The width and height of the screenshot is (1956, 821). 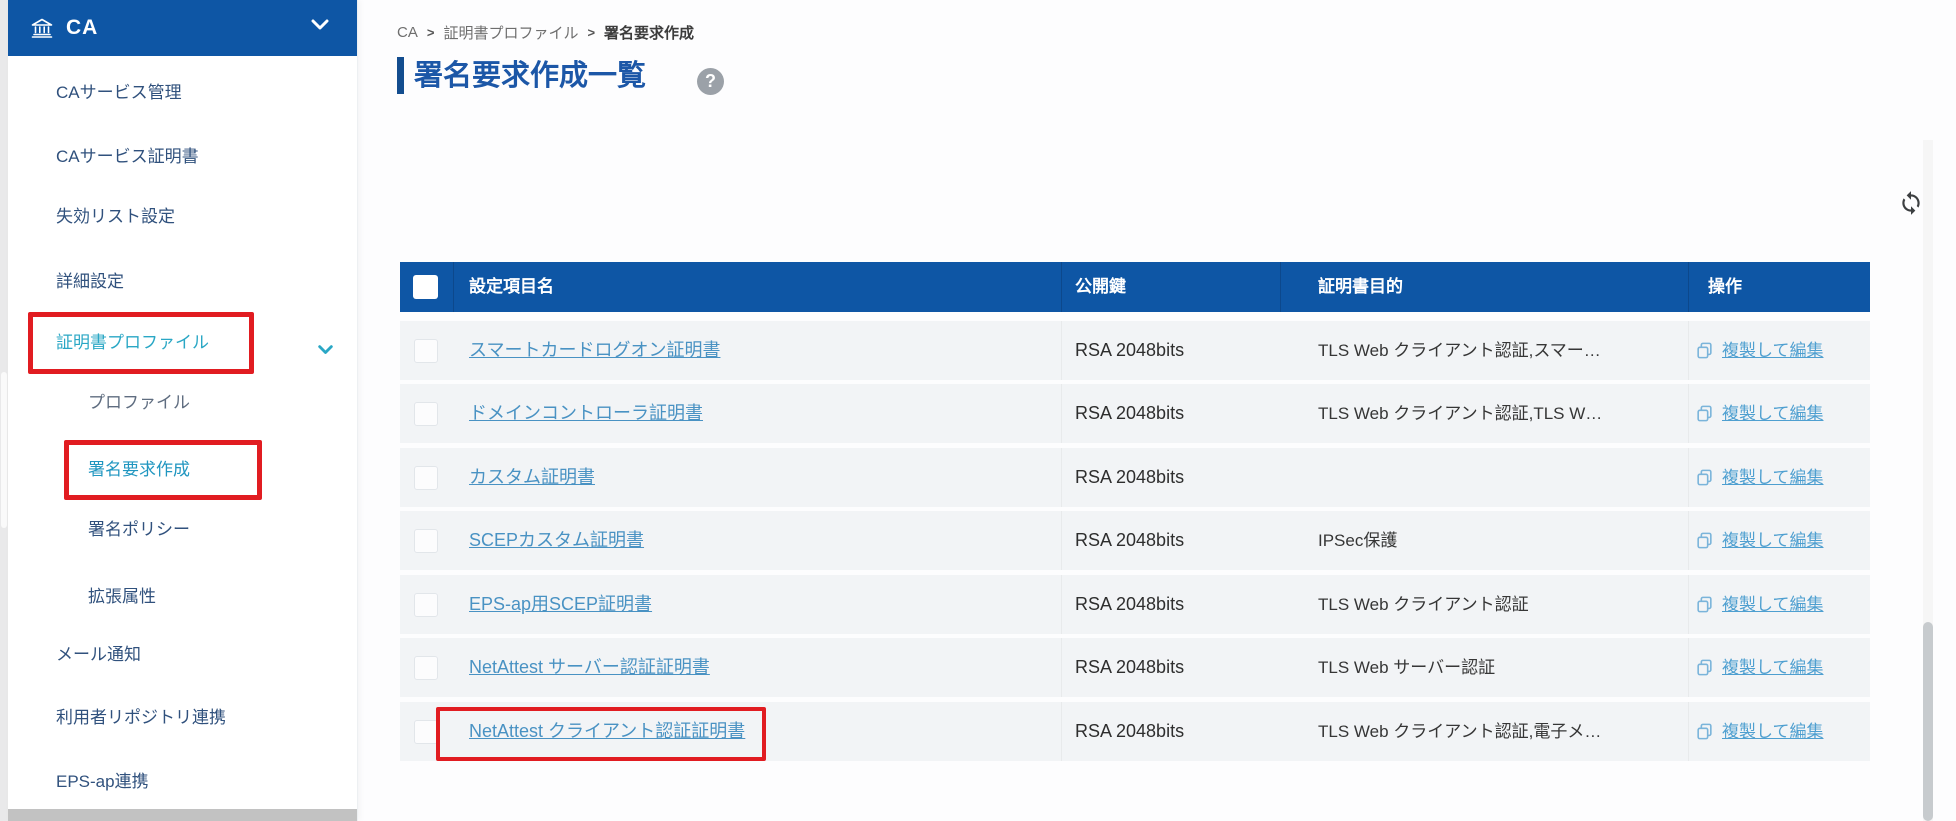 I want to click on sidebar-item-label: 失効リスト設定, so click(x=115, y=216).